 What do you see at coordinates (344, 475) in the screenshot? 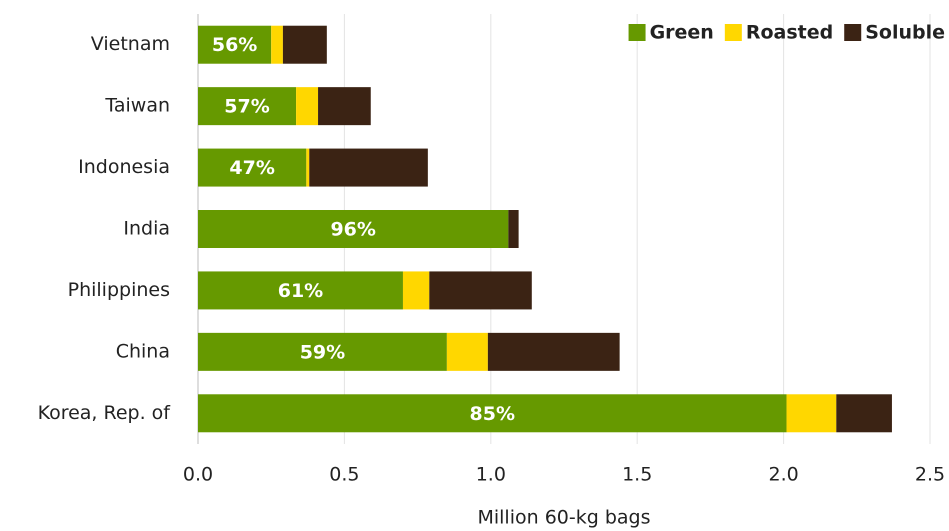
I see `x-tick-label: 0.5` at bounding box center [344, 475].